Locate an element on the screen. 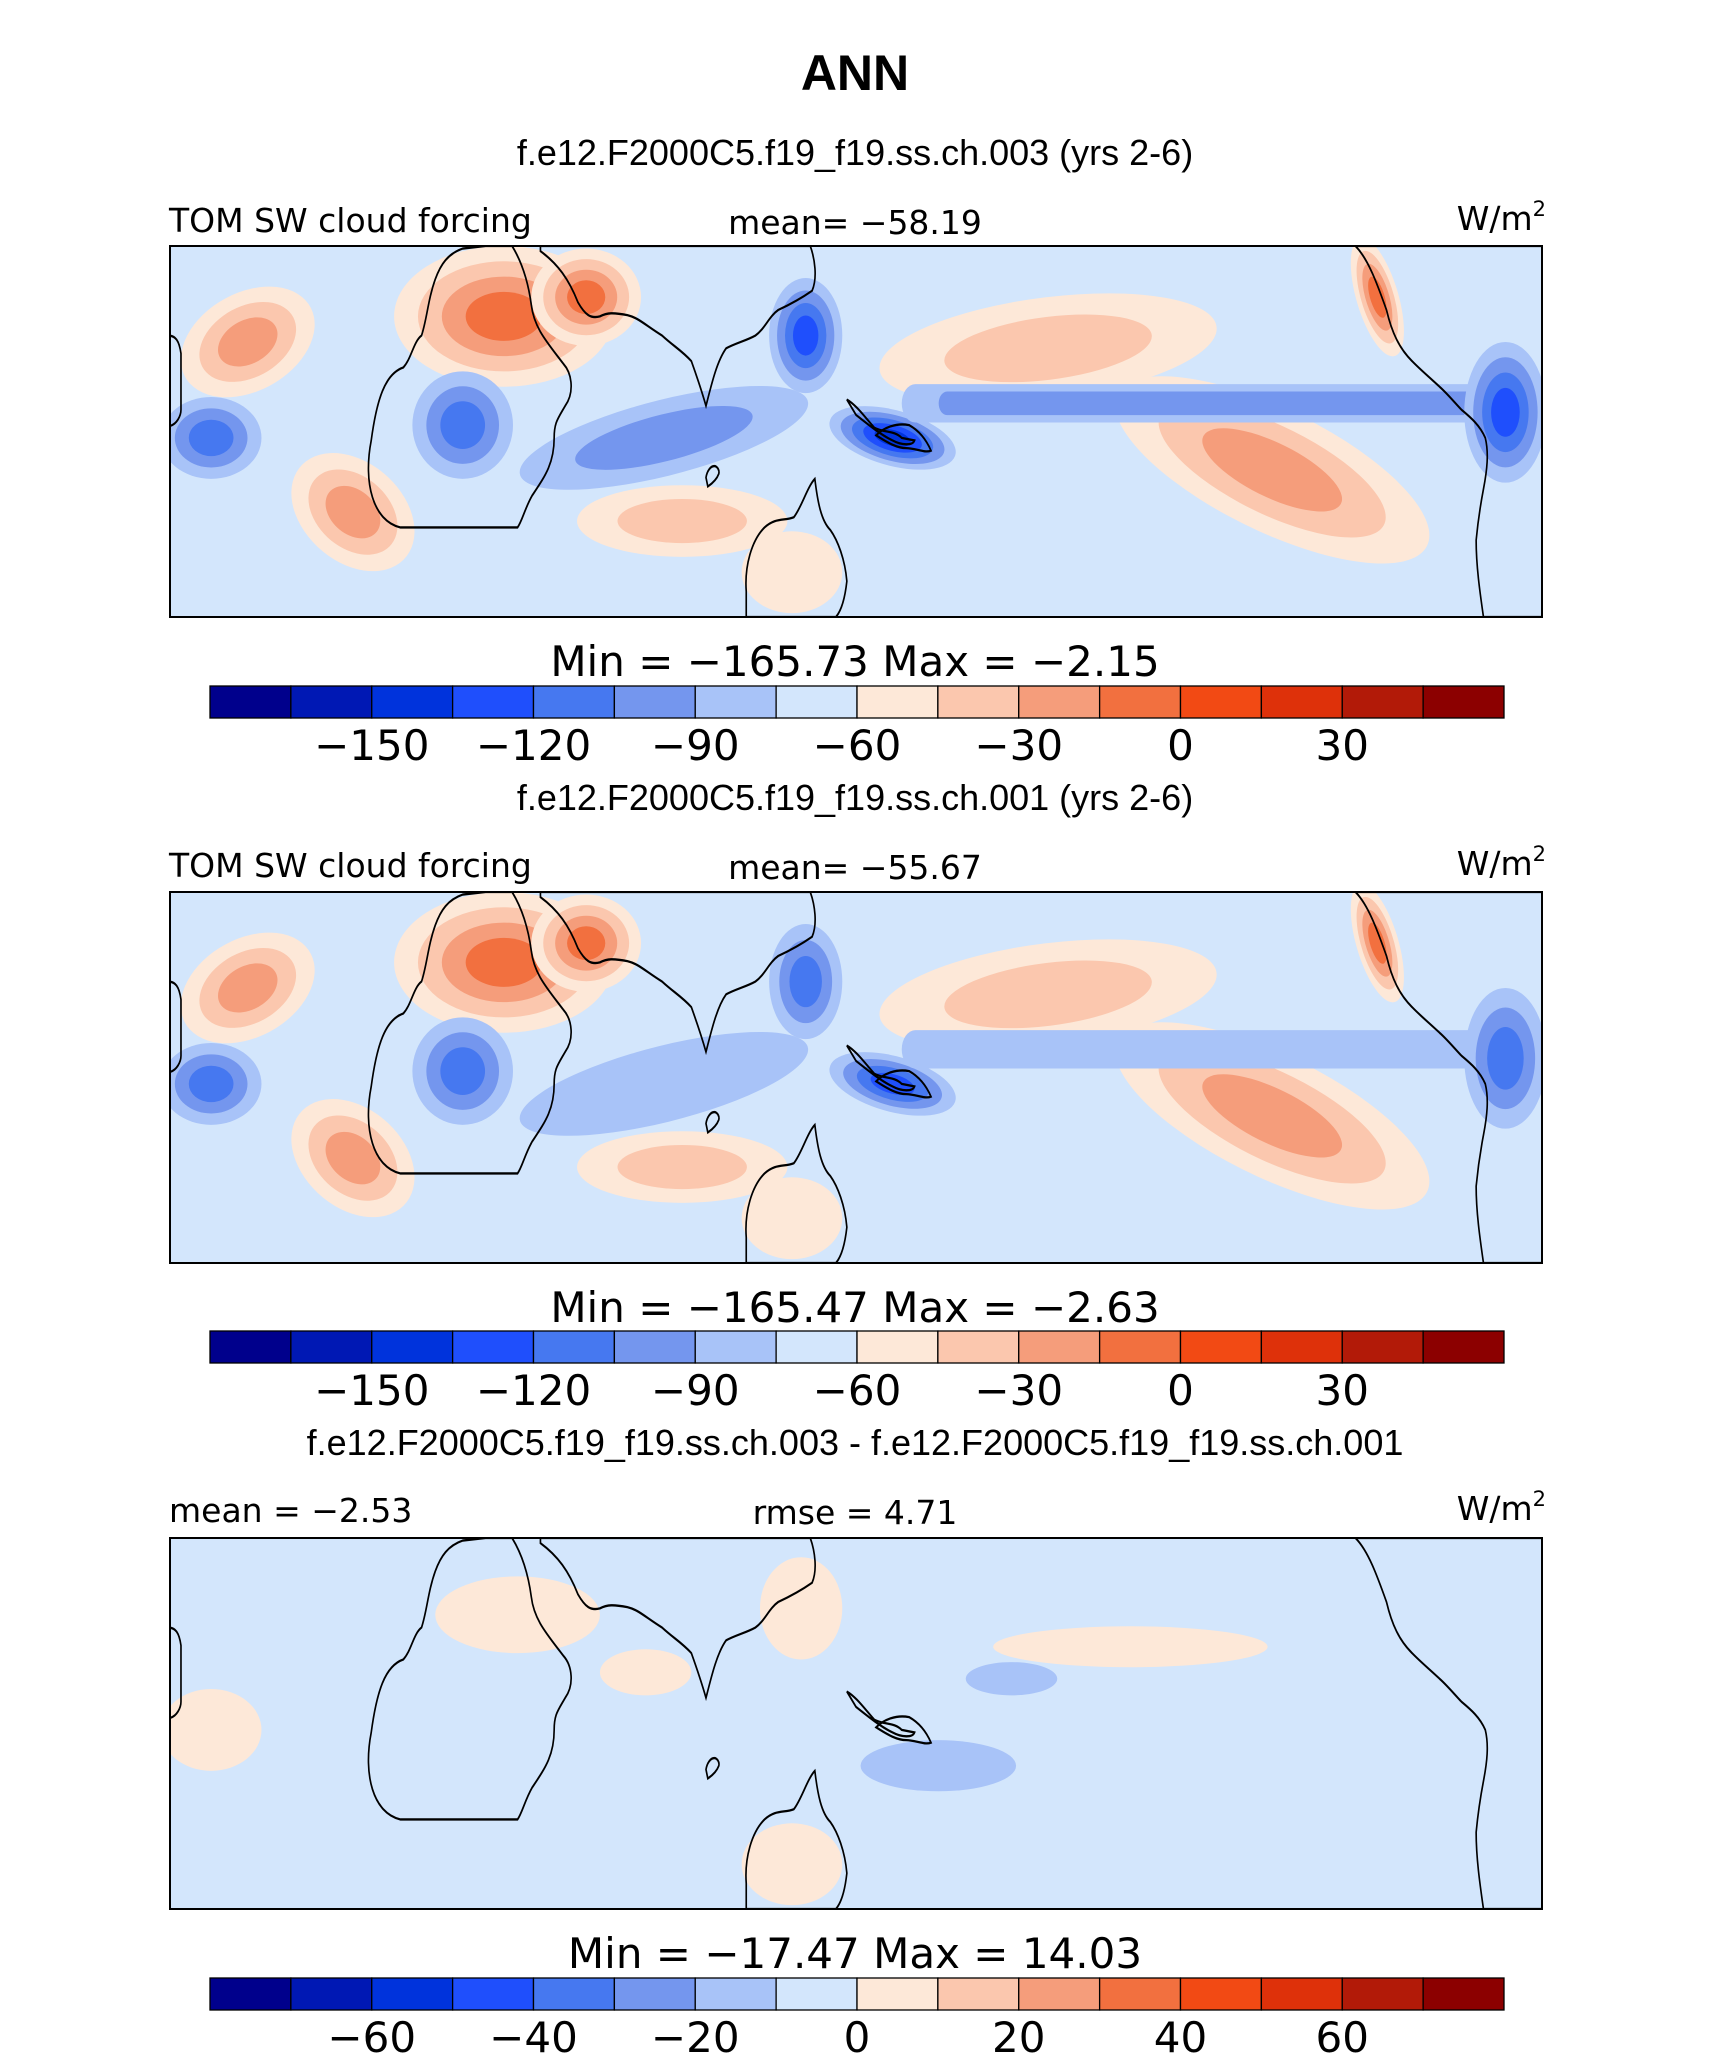  colorbar-tick-label: −90 is located at coordinates (695, 1390).